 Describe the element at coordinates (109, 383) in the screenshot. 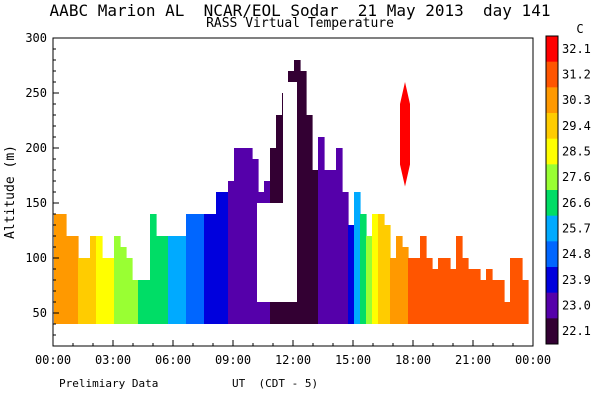

I see `preliminary-data-note: Prelimiary Data` at that location.